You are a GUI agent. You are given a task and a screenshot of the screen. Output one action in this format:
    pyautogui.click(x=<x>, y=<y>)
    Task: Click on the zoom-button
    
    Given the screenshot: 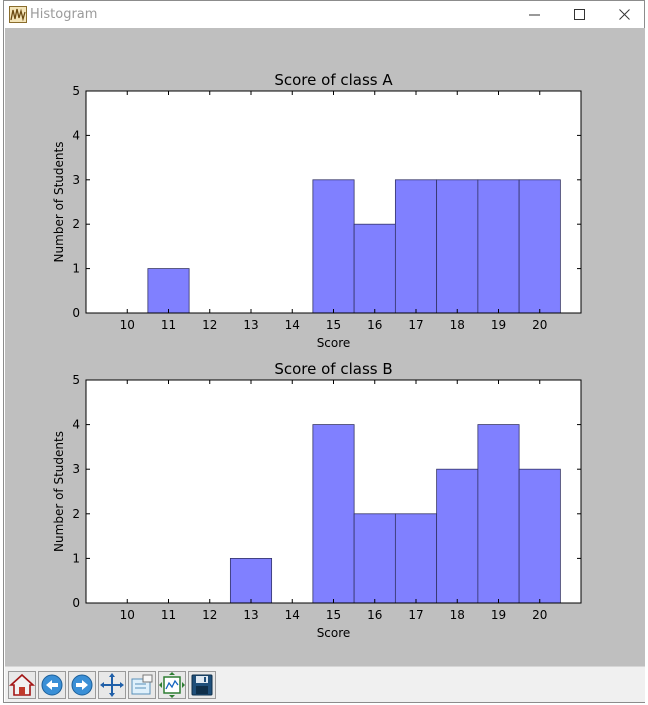 What is the action you would take?
    pyautogui.click(x=142, y=685)
    